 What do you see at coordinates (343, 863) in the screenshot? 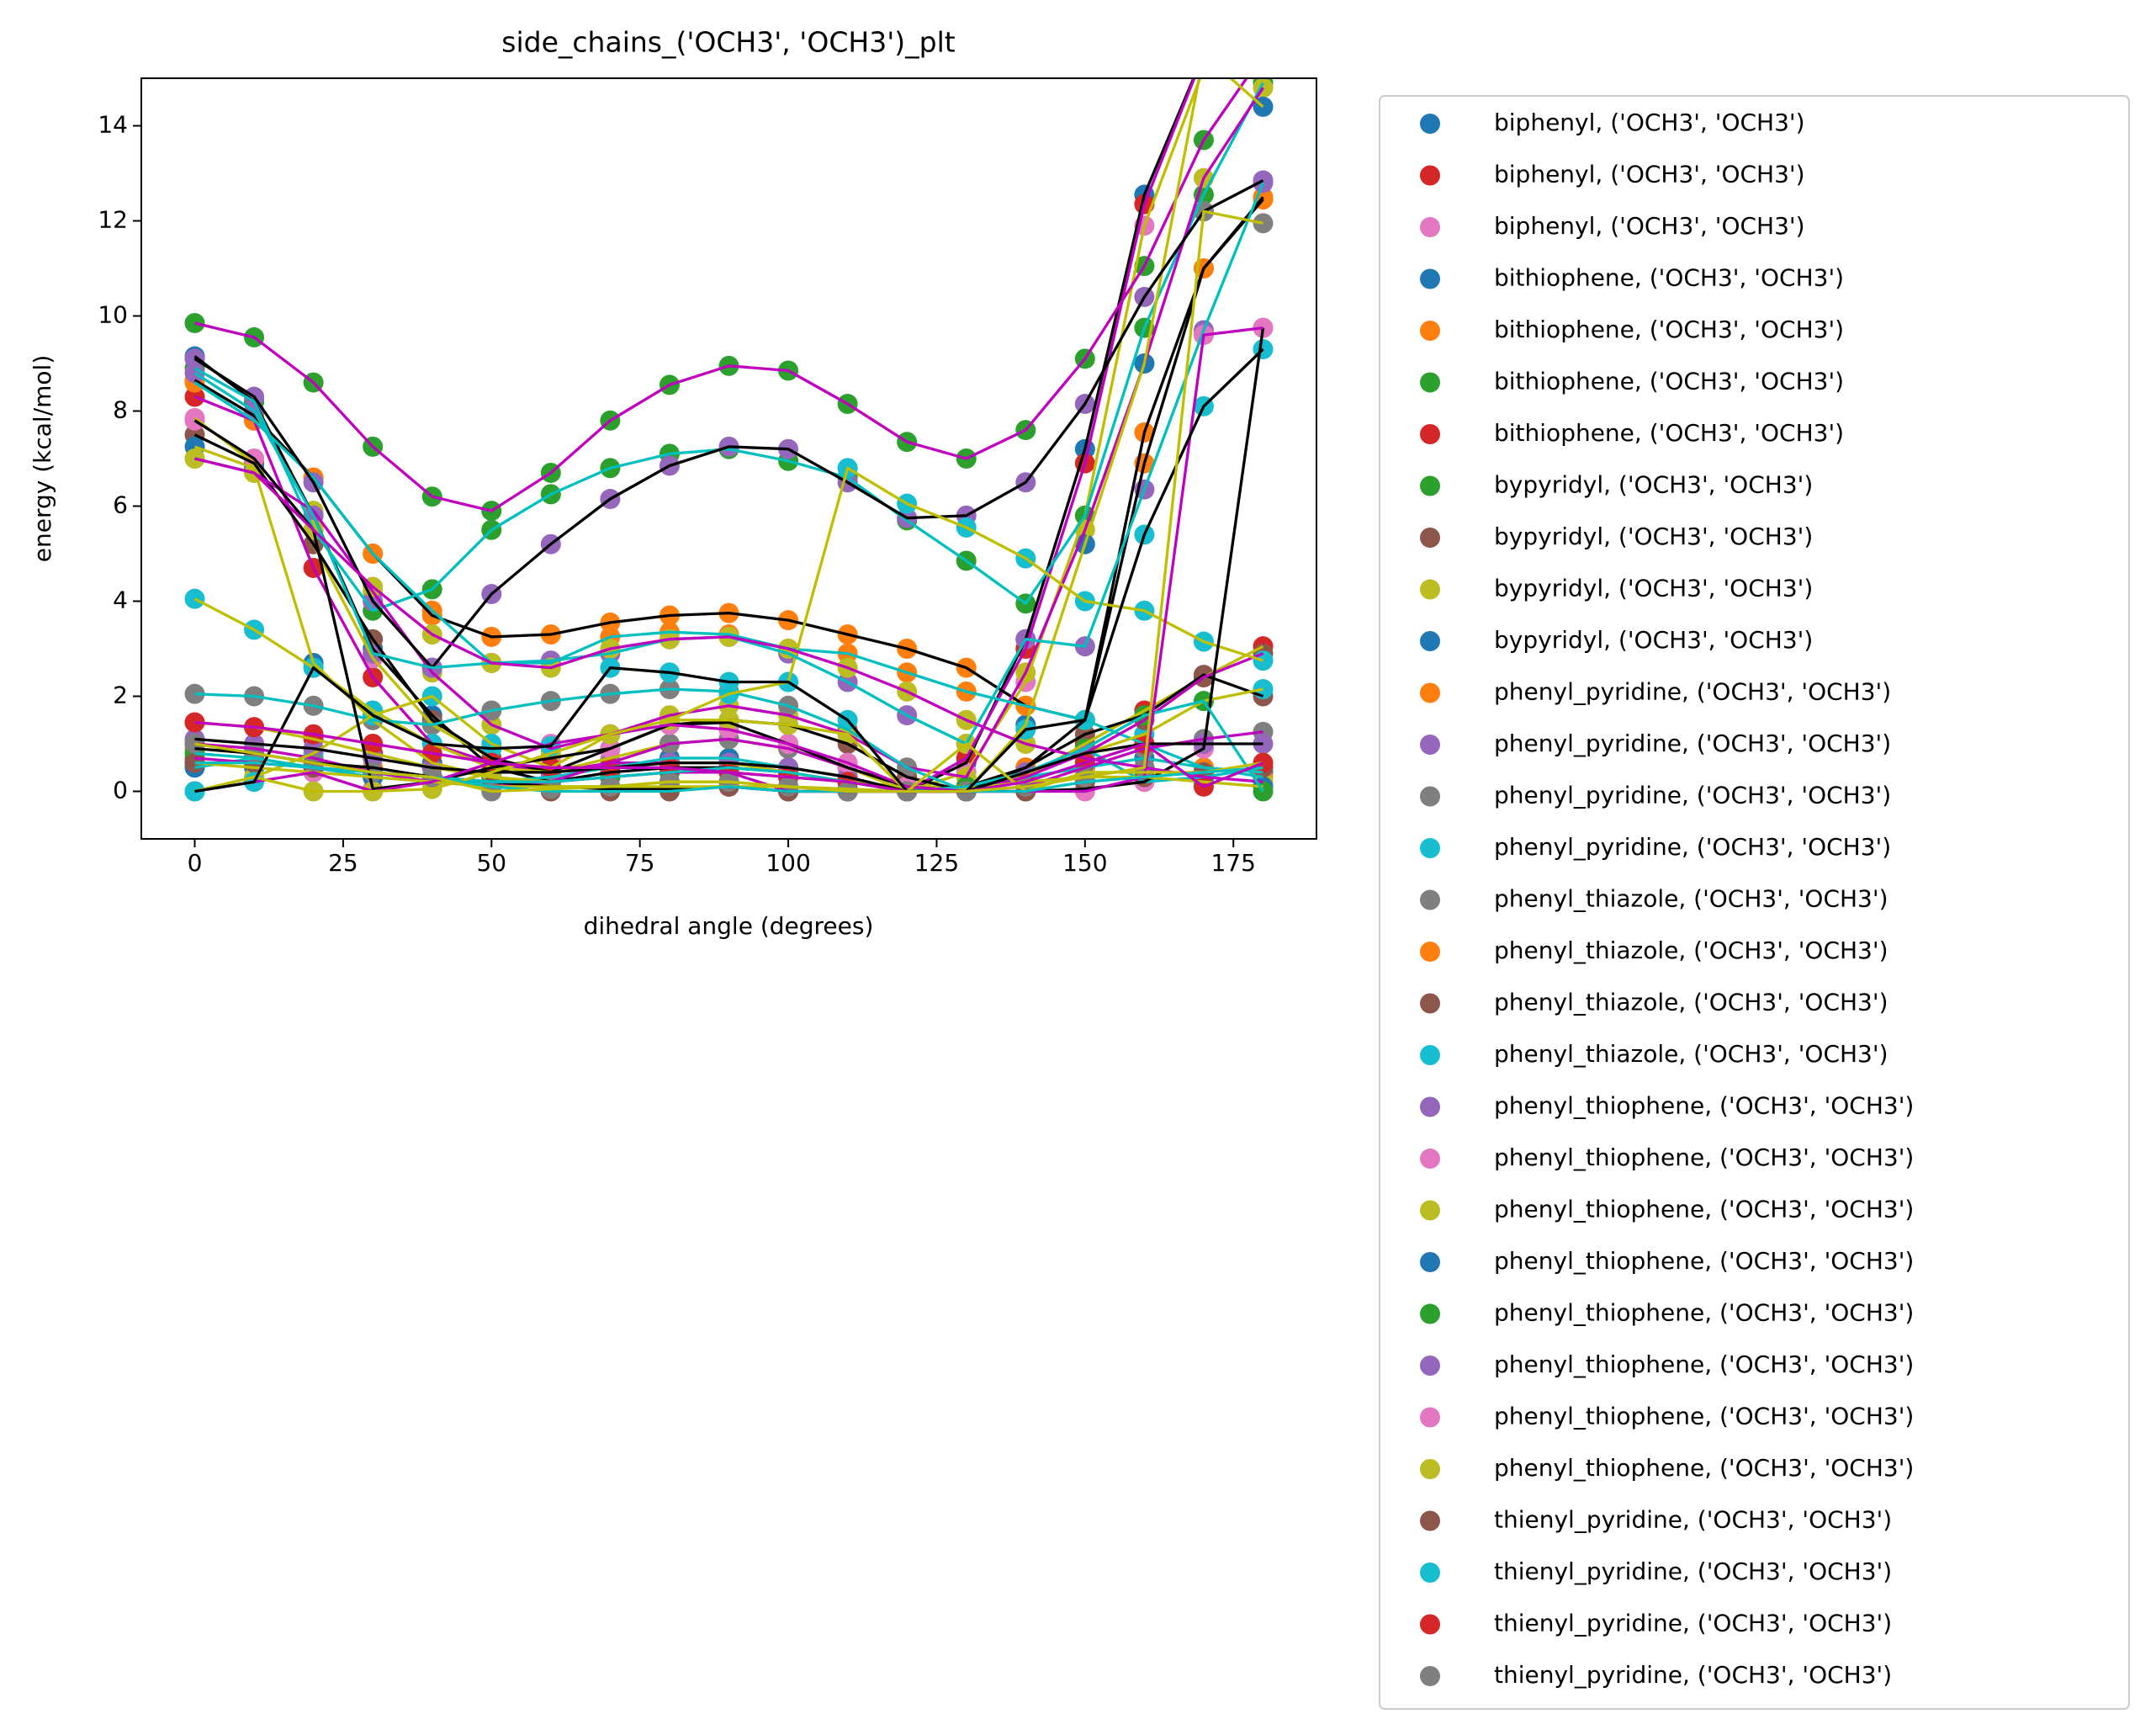
I see `x-tick-label: 25` at bounding box center [343, 863].